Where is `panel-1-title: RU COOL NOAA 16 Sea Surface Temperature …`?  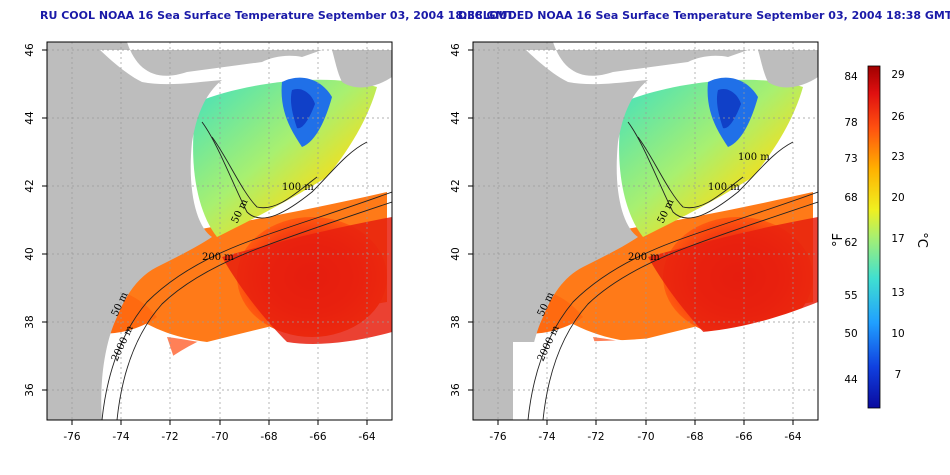
panel-1-title: RU COOL NOAA 16 Sea Surface Temperature … is located at coordinates (277, 15).